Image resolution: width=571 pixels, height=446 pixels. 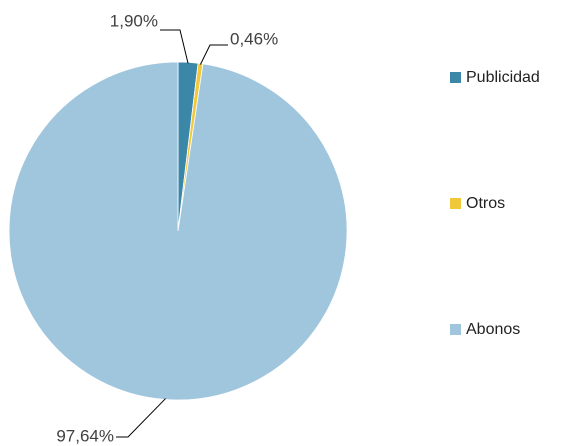 I want to click on data-label: 97,64%, so click(x=85, y=435).